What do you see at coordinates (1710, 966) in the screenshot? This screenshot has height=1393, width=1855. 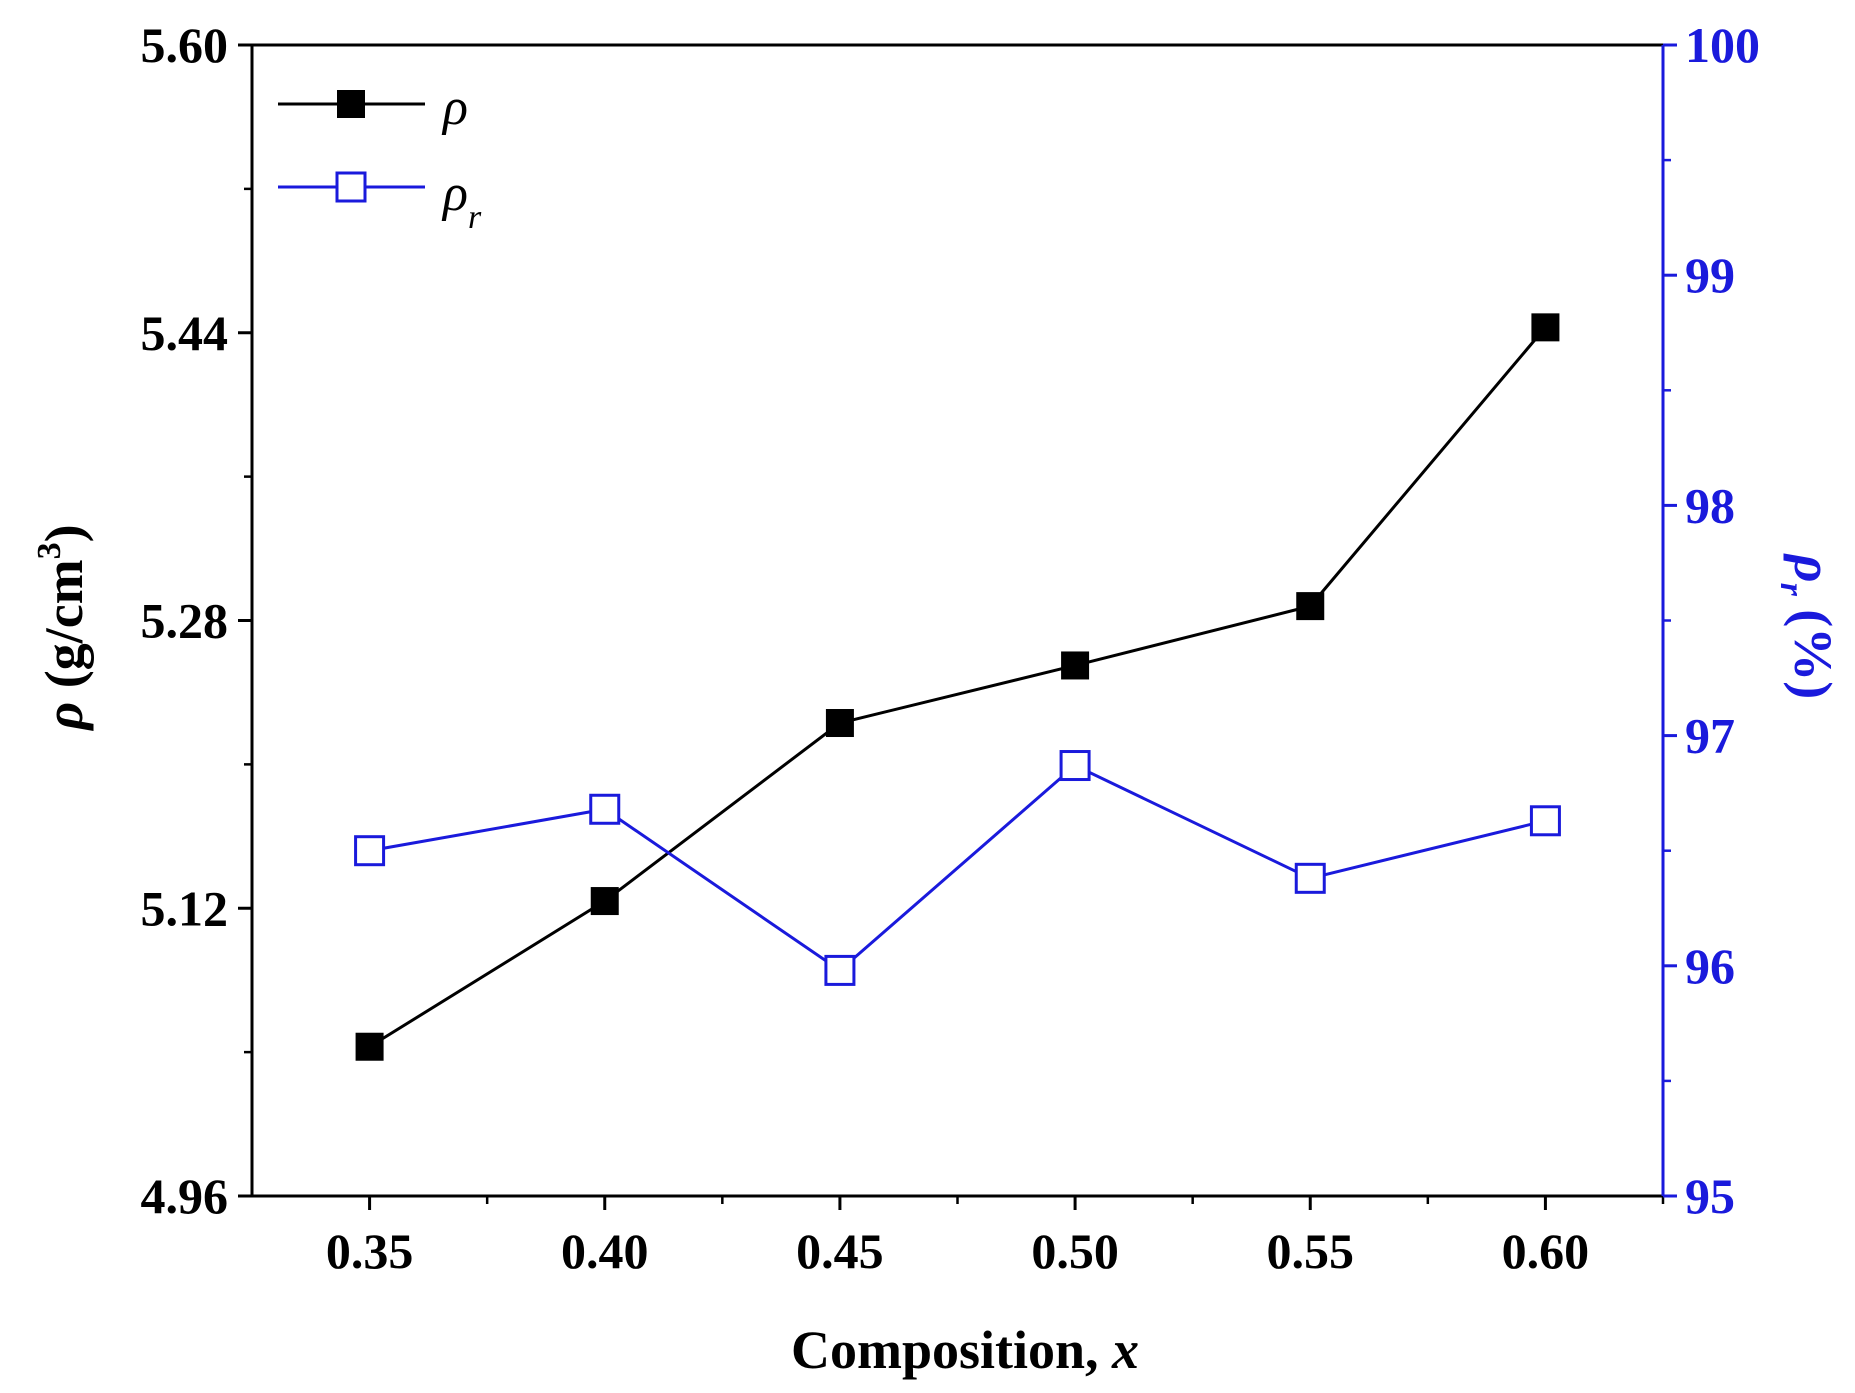 I see `y-right-tick-label: 96` at bounding box center [1710, 966].